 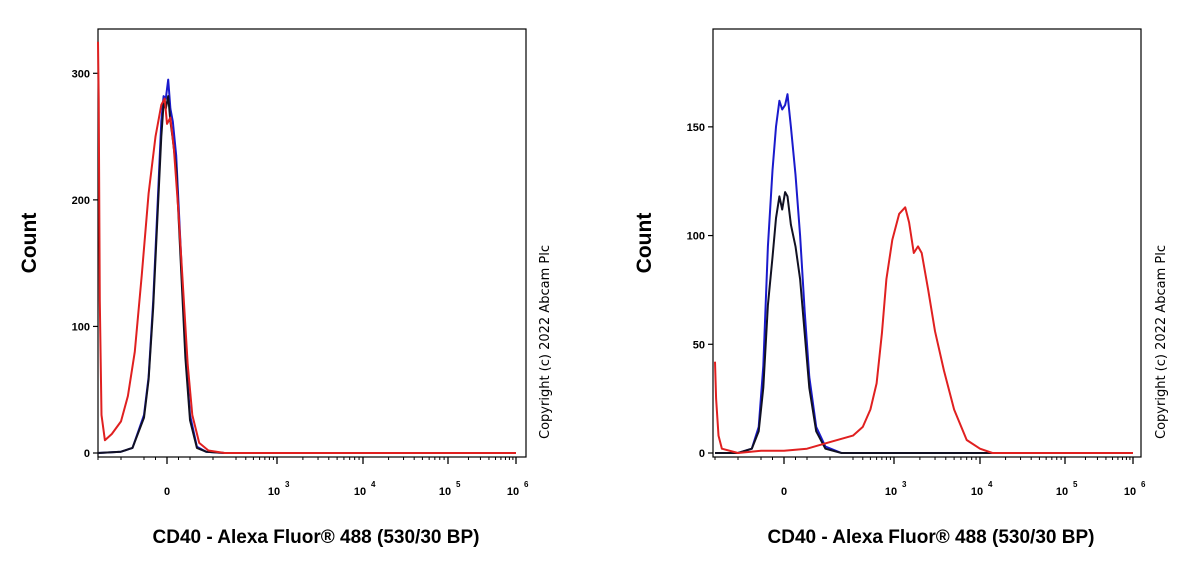 I want to click on y-tick-label: 150, so click(x=696, y=128).